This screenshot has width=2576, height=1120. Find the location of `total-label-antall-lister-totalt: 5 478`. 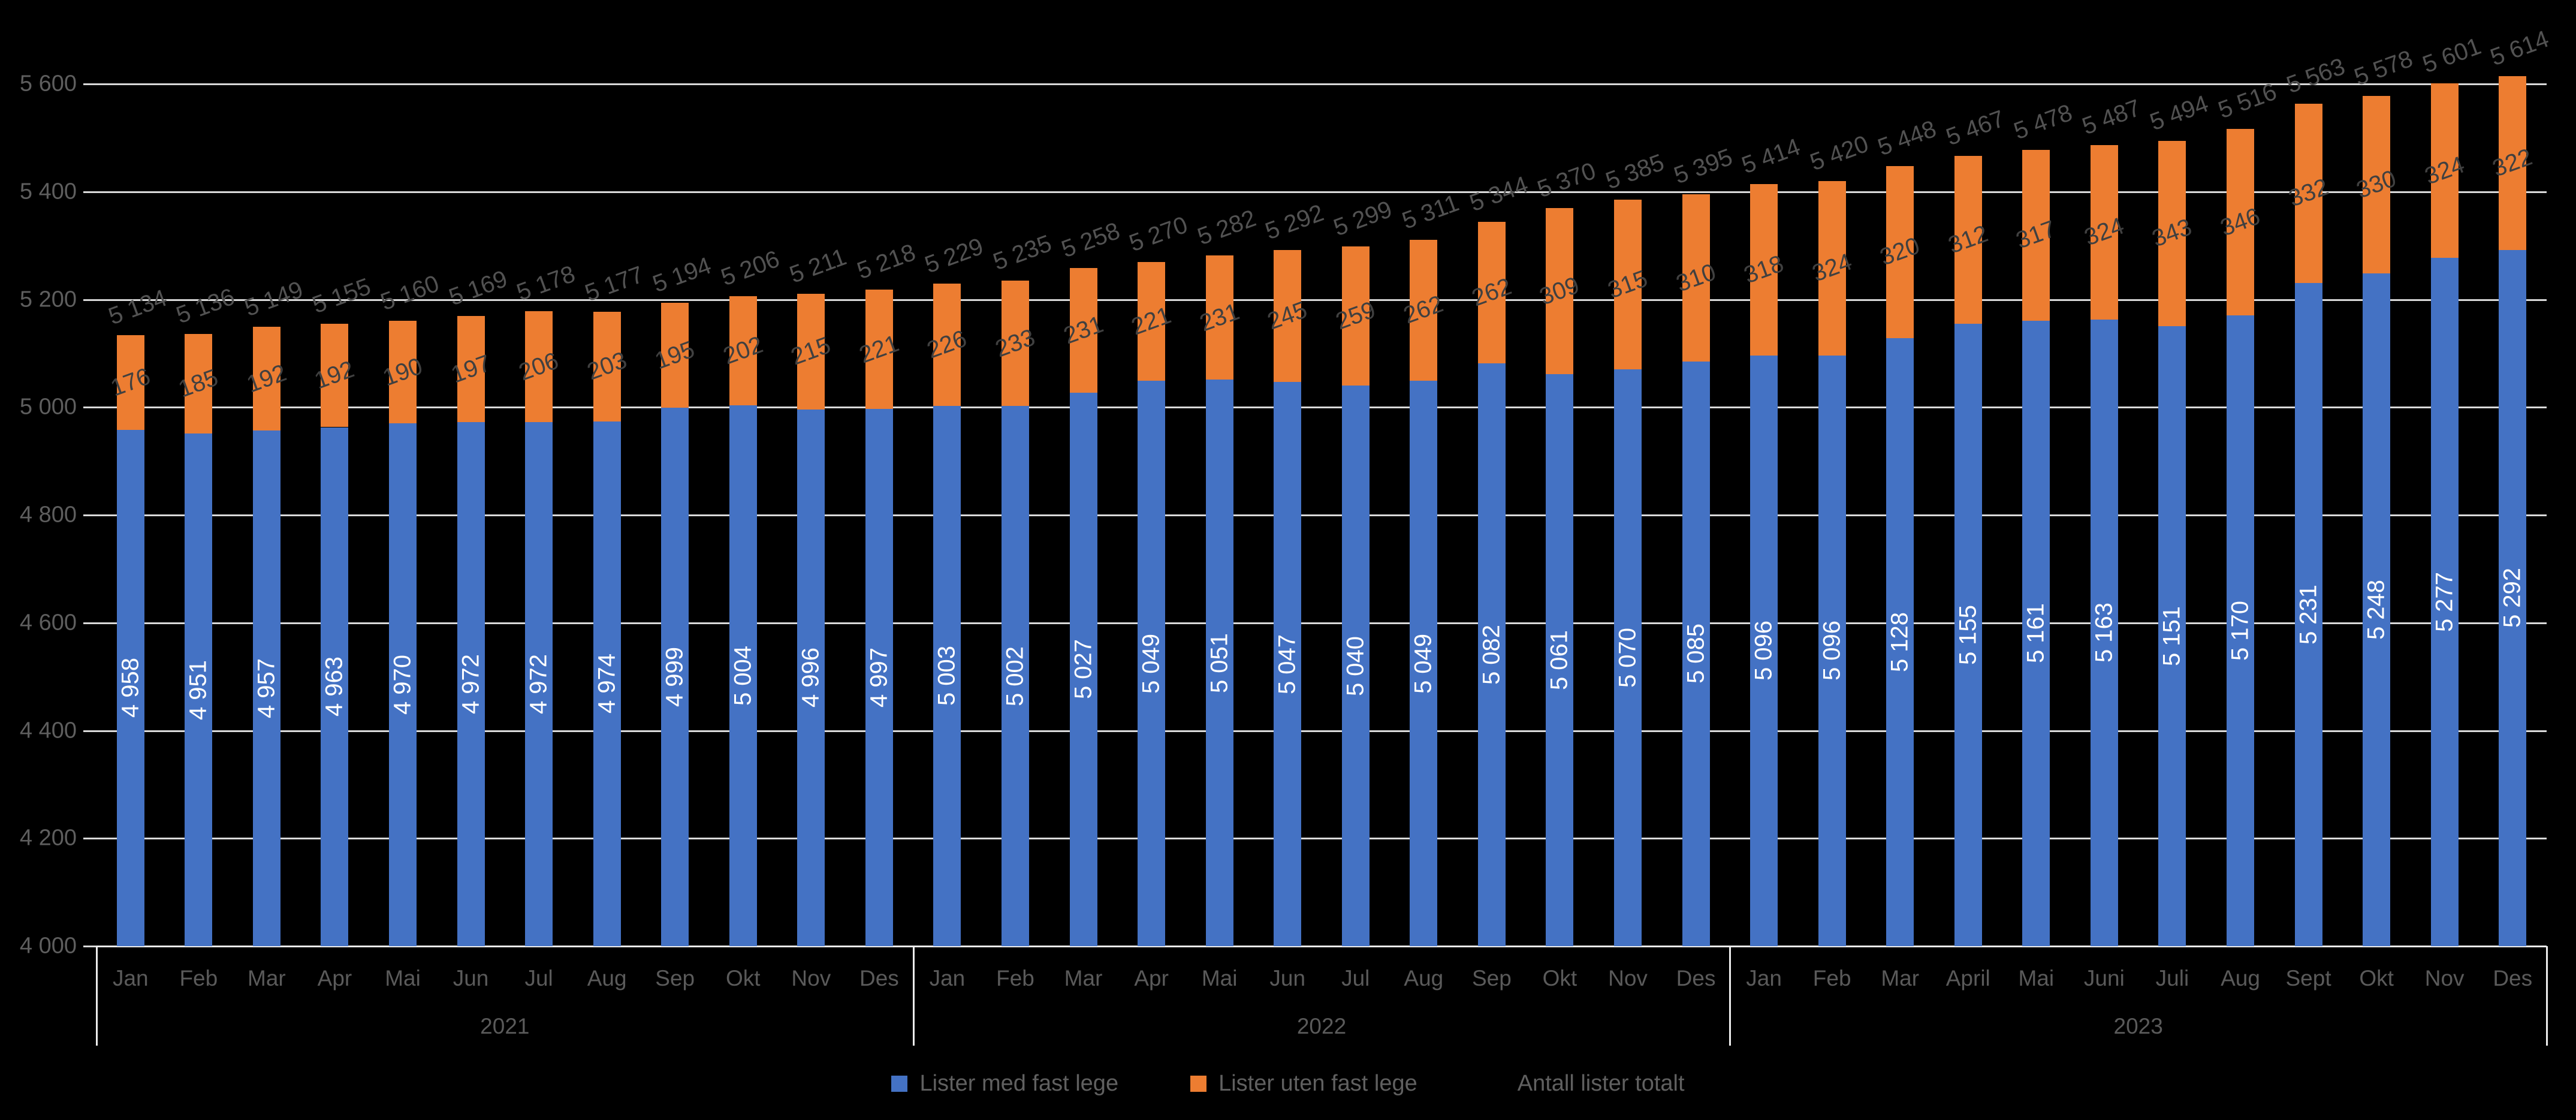

total-label-antall-lister-totalt: 5 478 is located at coordinates (2043, 121).